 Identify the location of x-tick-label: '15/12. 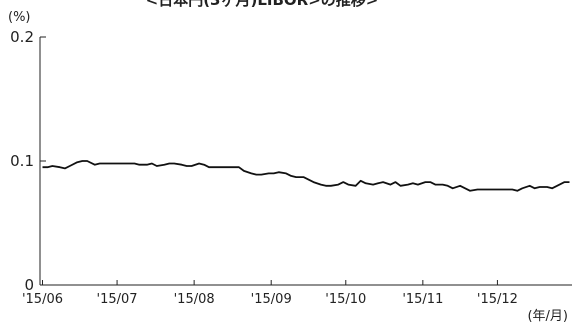
(497, 299).